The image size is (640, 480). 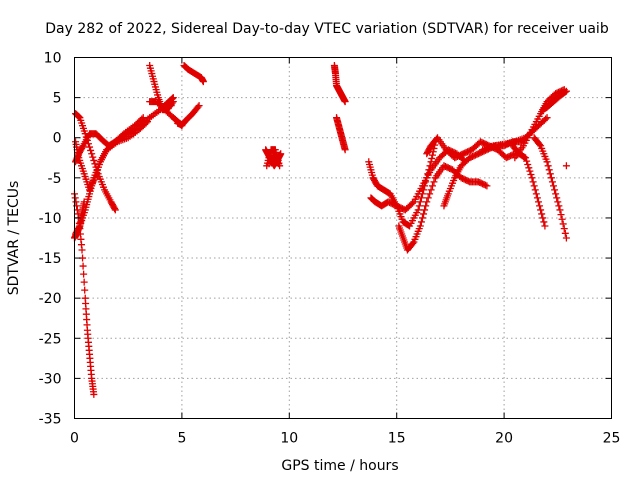 What do you see at coordinates (74, 439) in the screenshot?
I see `x-tick-label: 0` at bounding box center [74, 439].